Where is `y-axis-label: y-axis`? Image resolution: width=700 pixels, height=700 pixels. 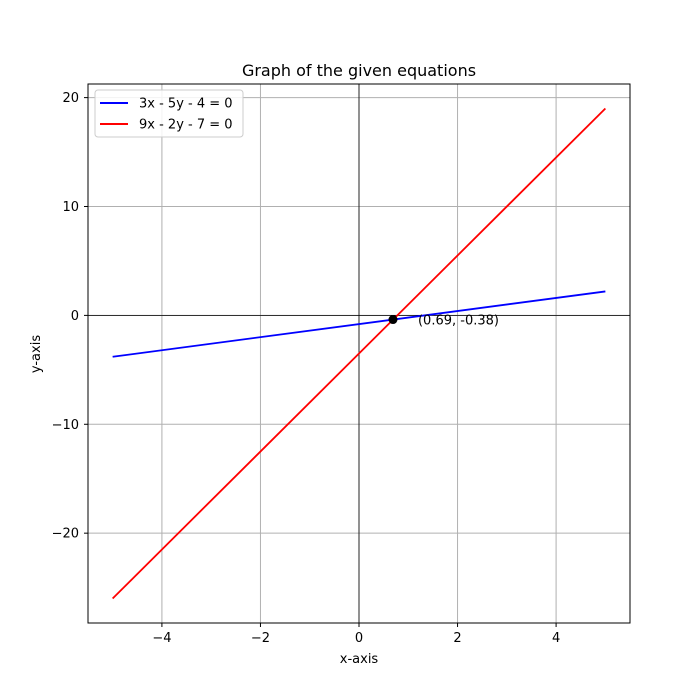 y-axis-label: y-axis is located at coordinates (36, 354).